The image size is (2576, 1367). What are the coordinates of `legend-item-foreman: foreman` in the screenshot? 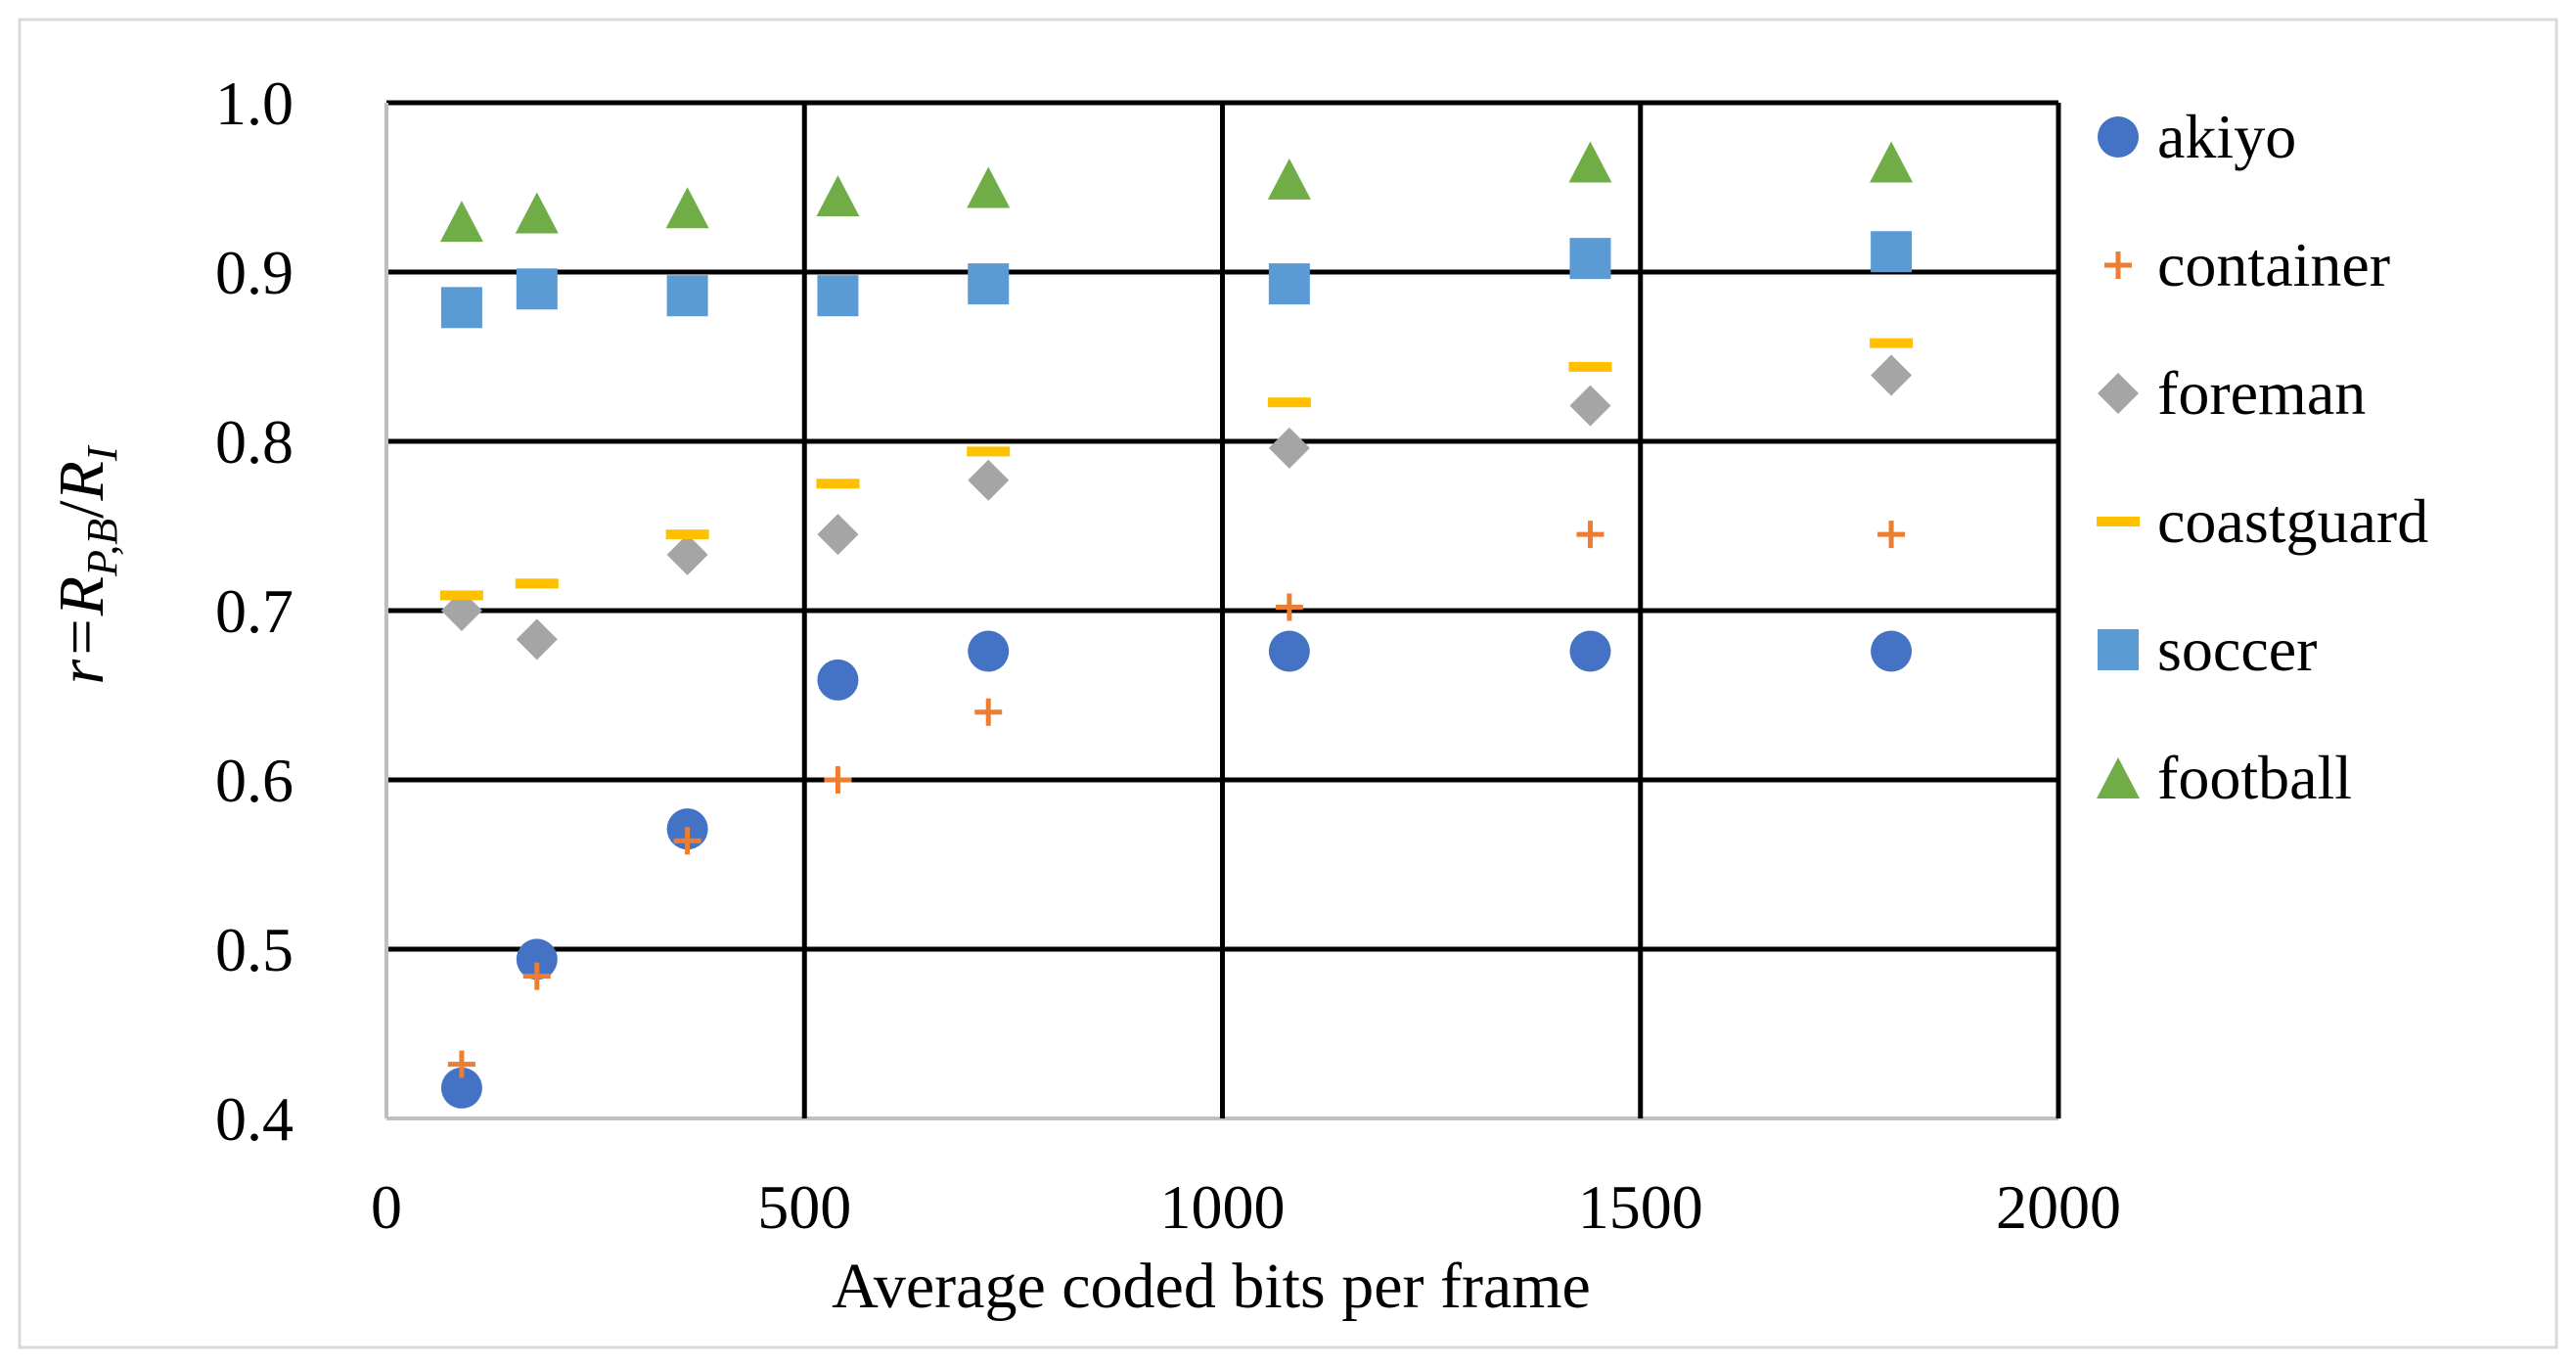 It's located at (2232, 393).